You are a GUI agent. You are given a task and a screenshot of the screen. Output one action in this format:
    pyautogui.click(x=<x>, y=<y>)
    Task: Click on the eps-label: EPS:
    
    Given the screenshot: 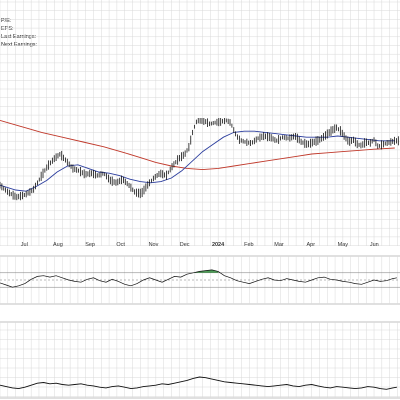 What is the action you would take?
    pyautogui.click(x=7, y=29)
    